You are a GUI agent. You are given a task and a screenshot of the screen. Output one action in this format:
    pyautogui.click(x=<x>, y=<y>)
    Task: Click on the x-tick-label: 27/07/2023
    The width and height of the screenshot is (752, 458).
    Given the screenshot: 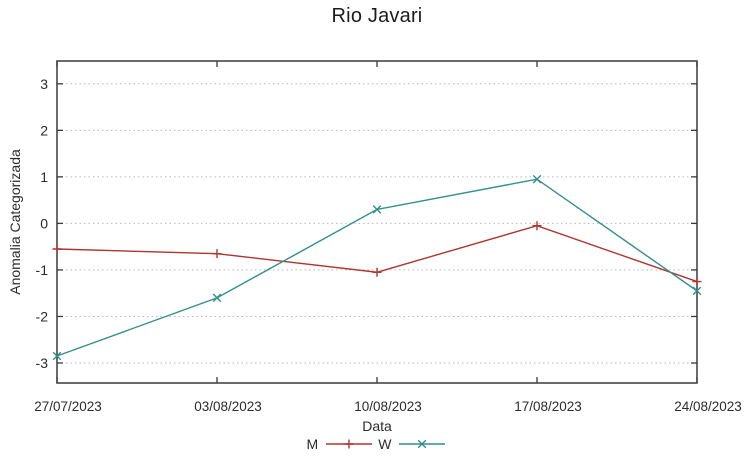 What is the action you would take?
    pyautogui.click(x=68, y=406)
    